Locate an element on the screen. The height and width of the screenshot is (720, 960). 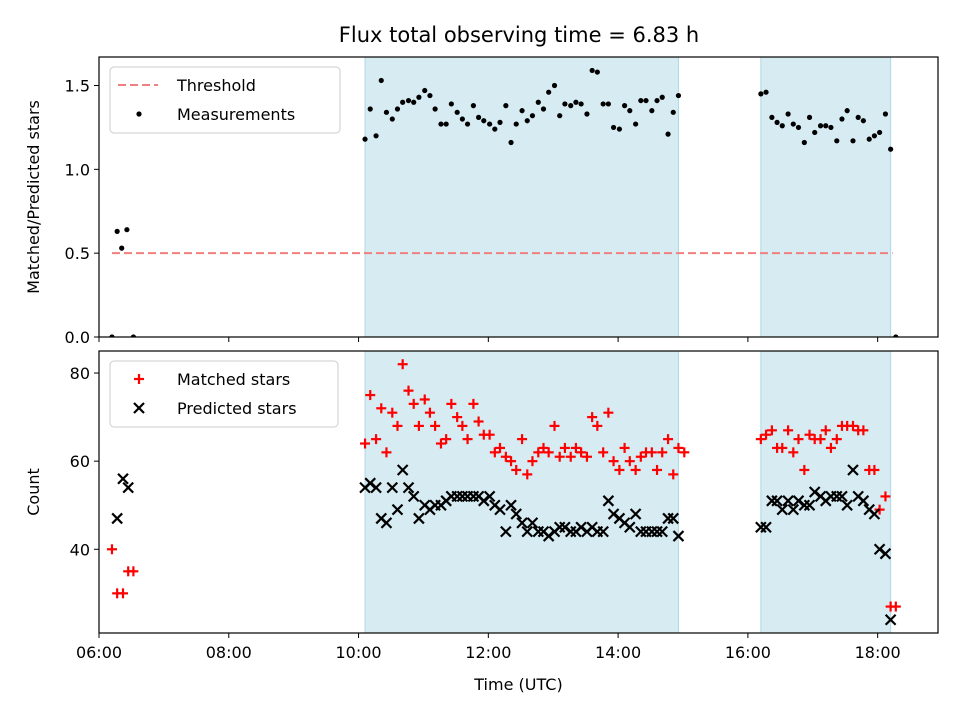
y-tick-label: 0.5 is located at coordinates (77, 253).